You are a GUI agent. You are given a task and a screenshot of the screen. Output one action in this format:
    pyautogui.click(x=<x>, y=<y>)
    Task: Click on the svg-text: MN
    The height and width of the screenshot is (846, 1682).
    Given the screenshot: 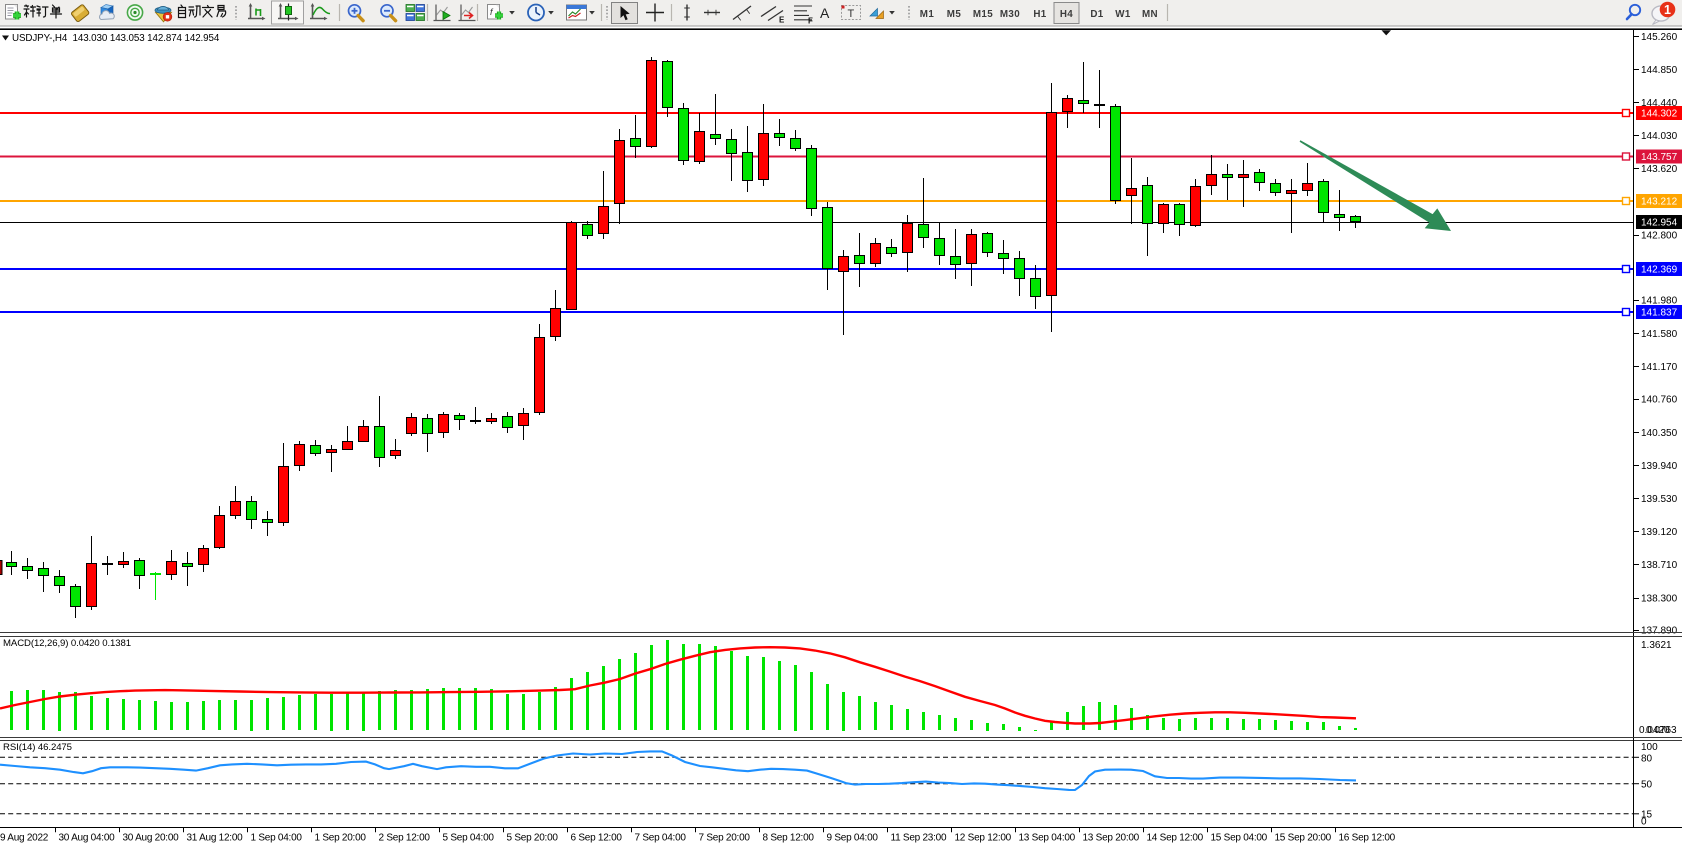 What is the action you would take?
    pyautogui.click(x=1150, y=14)
    